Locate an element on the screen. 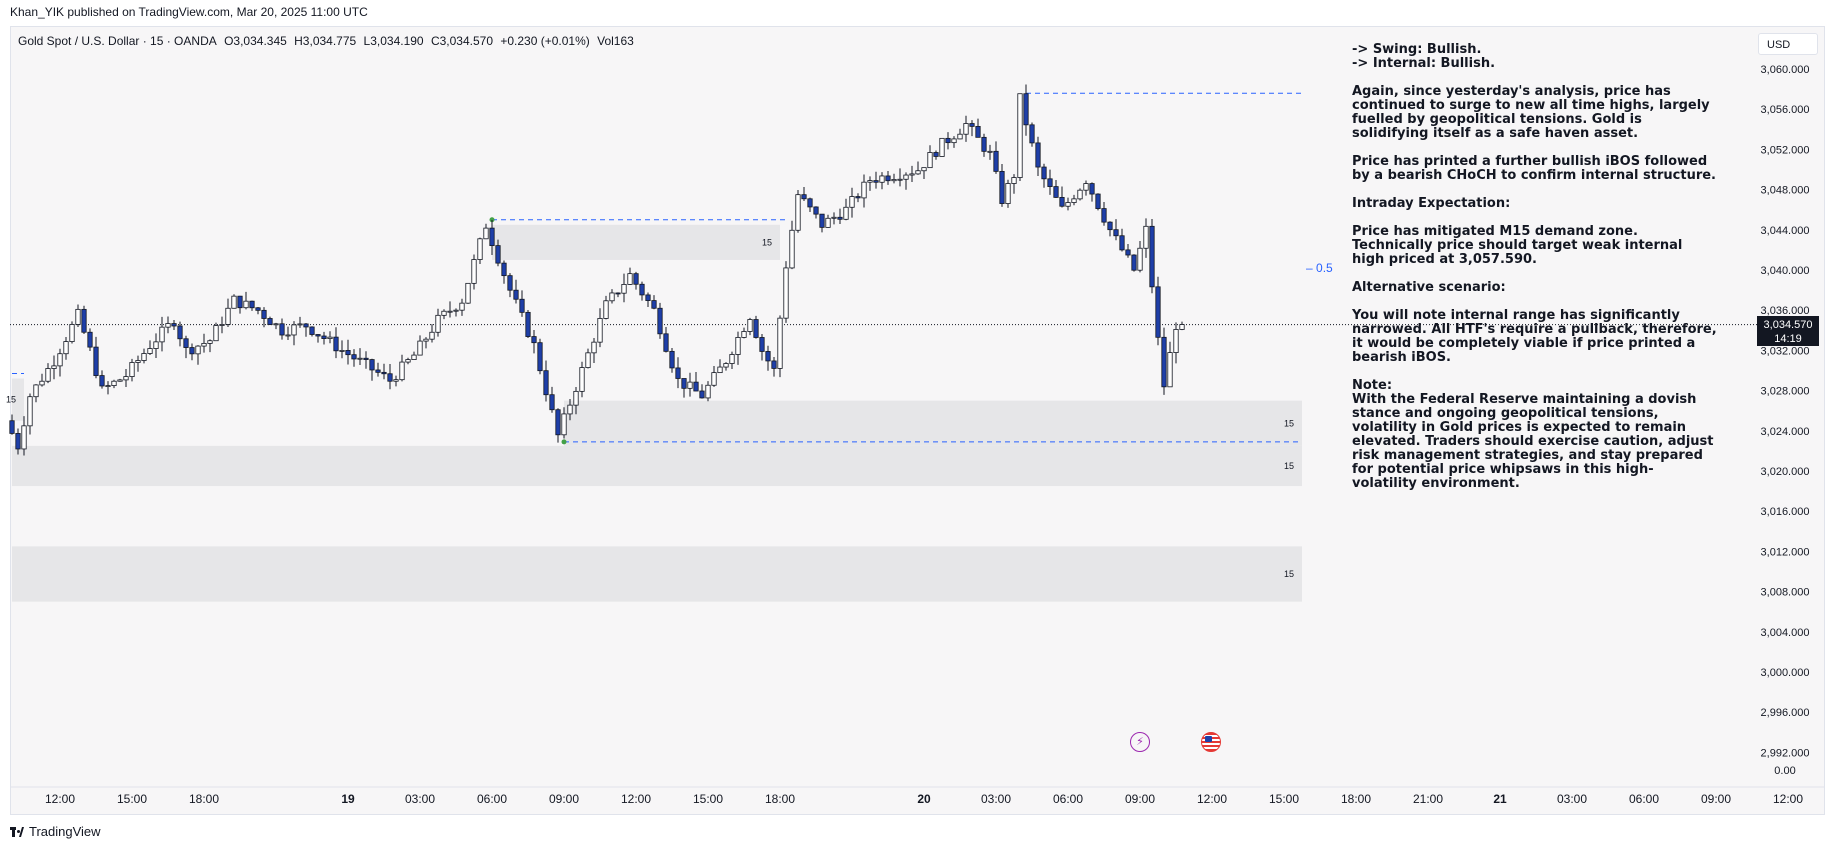 The width and height of the screenshot is (1835, 849). zone-label: 15 is located at coordinates (1289, 423).